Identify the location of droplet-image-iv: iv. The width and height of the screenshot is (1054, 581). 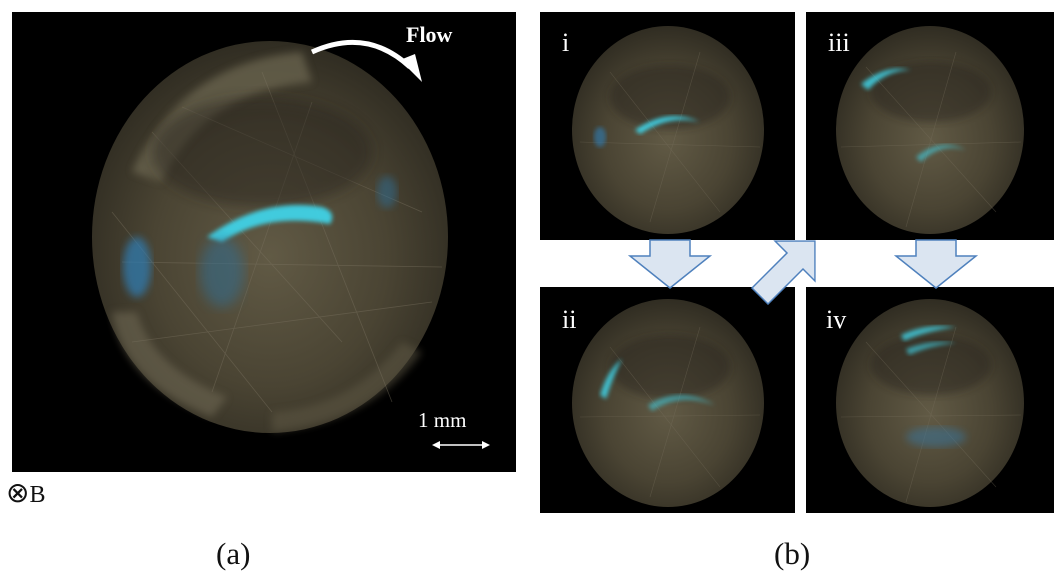
(930, 400).